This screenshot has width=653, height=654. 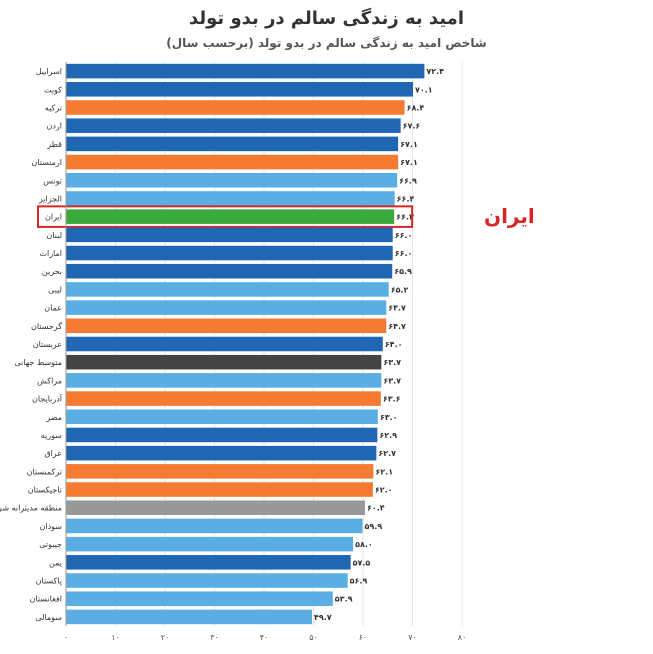 I want to click on x-tick-label-2: ۲۰, so click(x=165, y=637).